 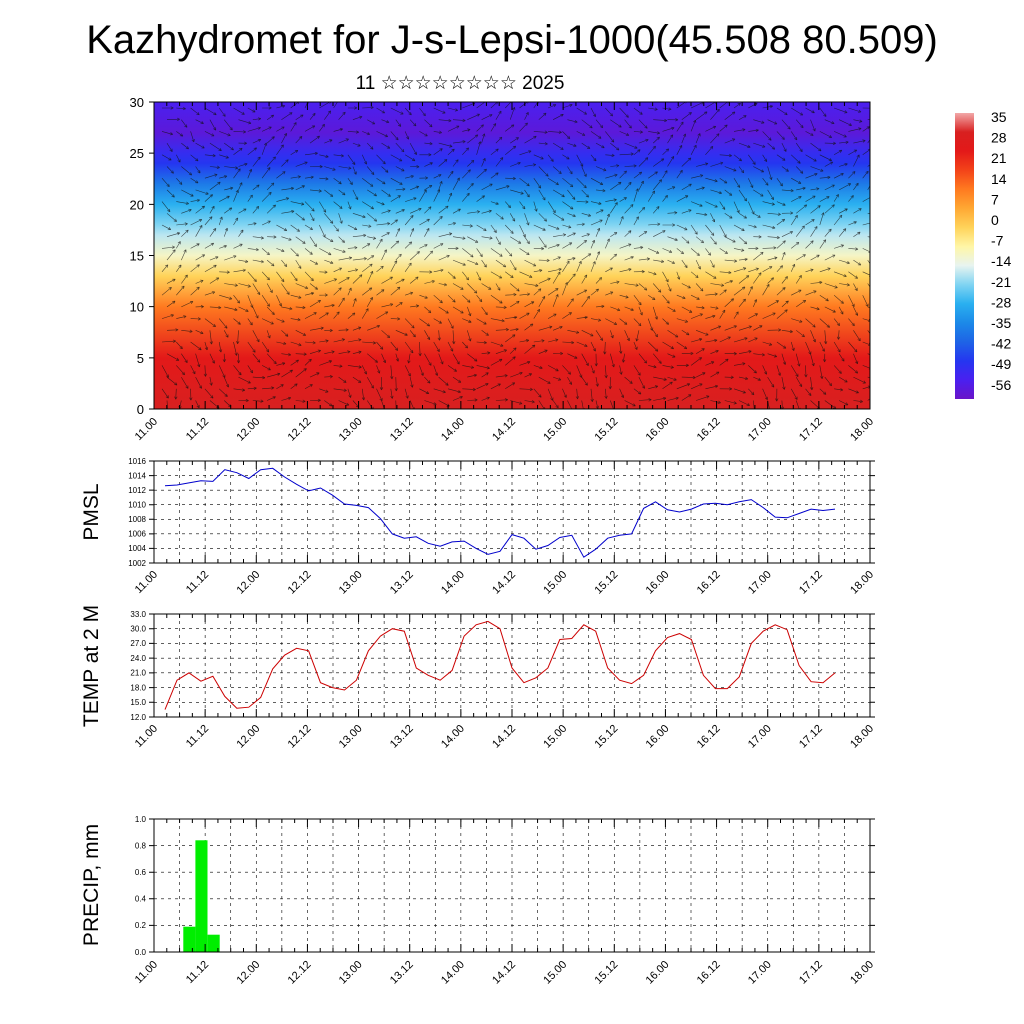 I want to click on y-tick-label: 21.0, so click(x=138, y=673).